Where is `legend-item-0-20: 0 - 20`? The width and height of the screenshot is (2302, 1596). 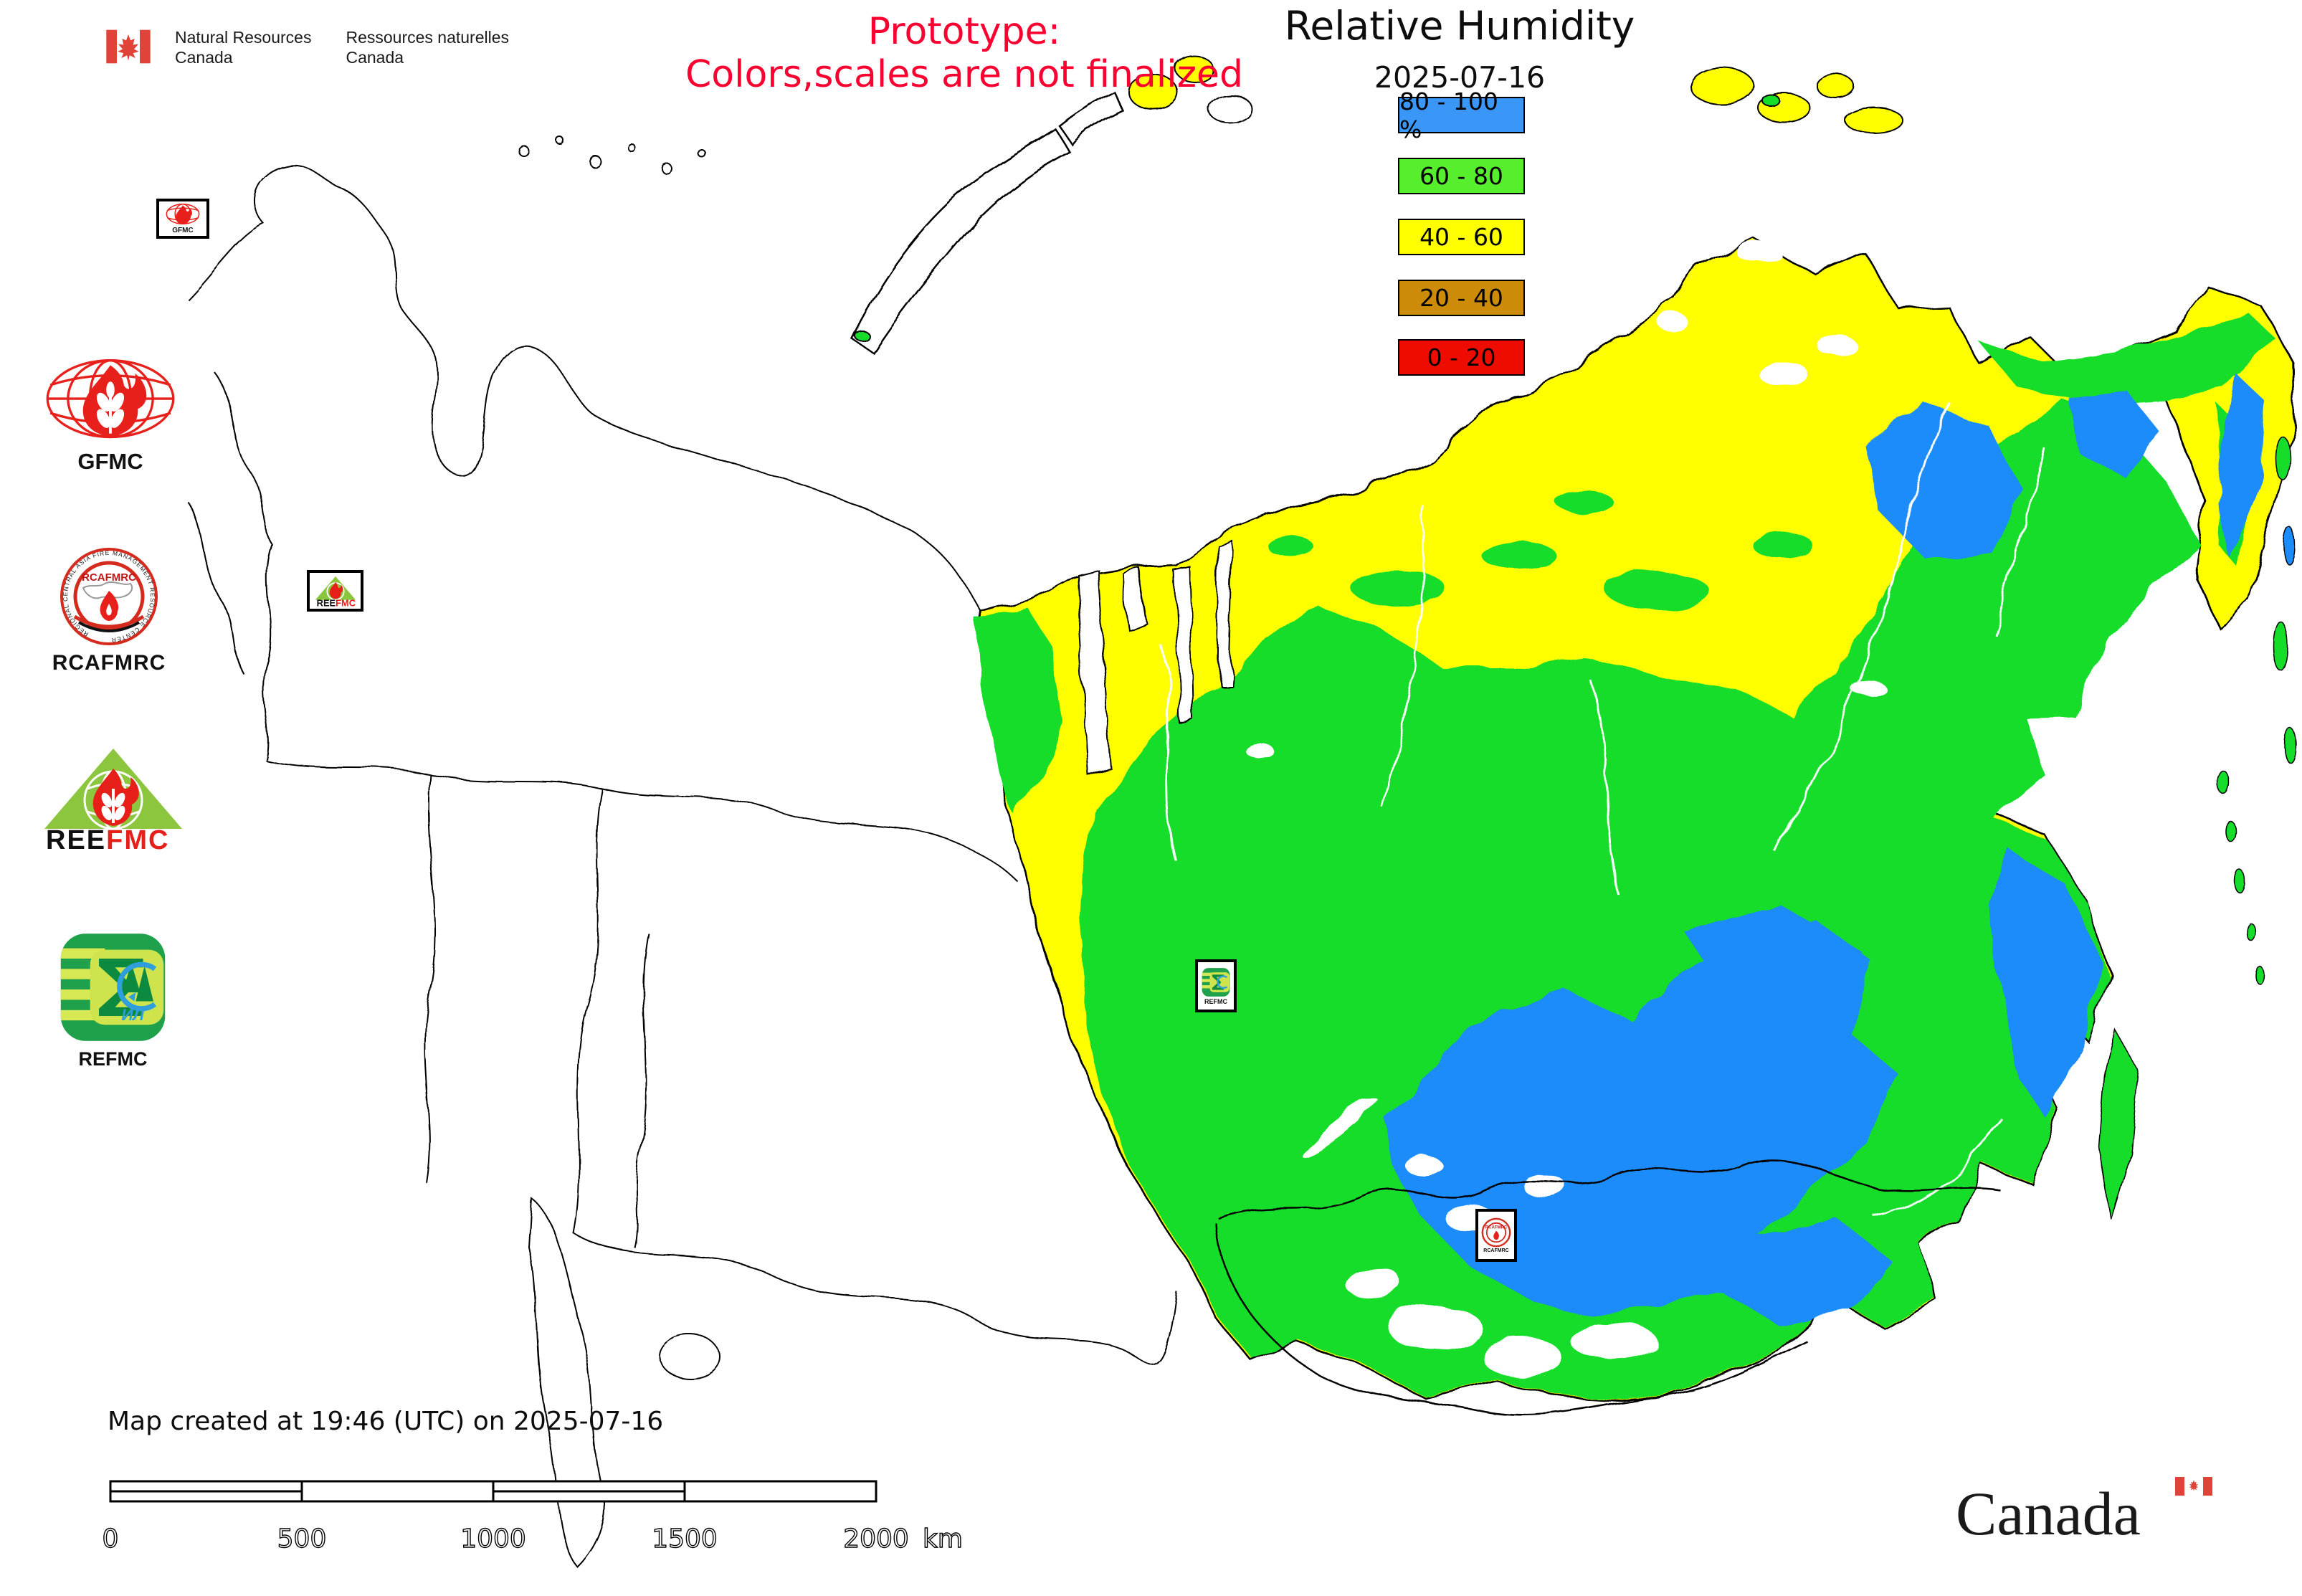
legend-item-0-20: 0 - 20 is located at coordinates (1462, 357).